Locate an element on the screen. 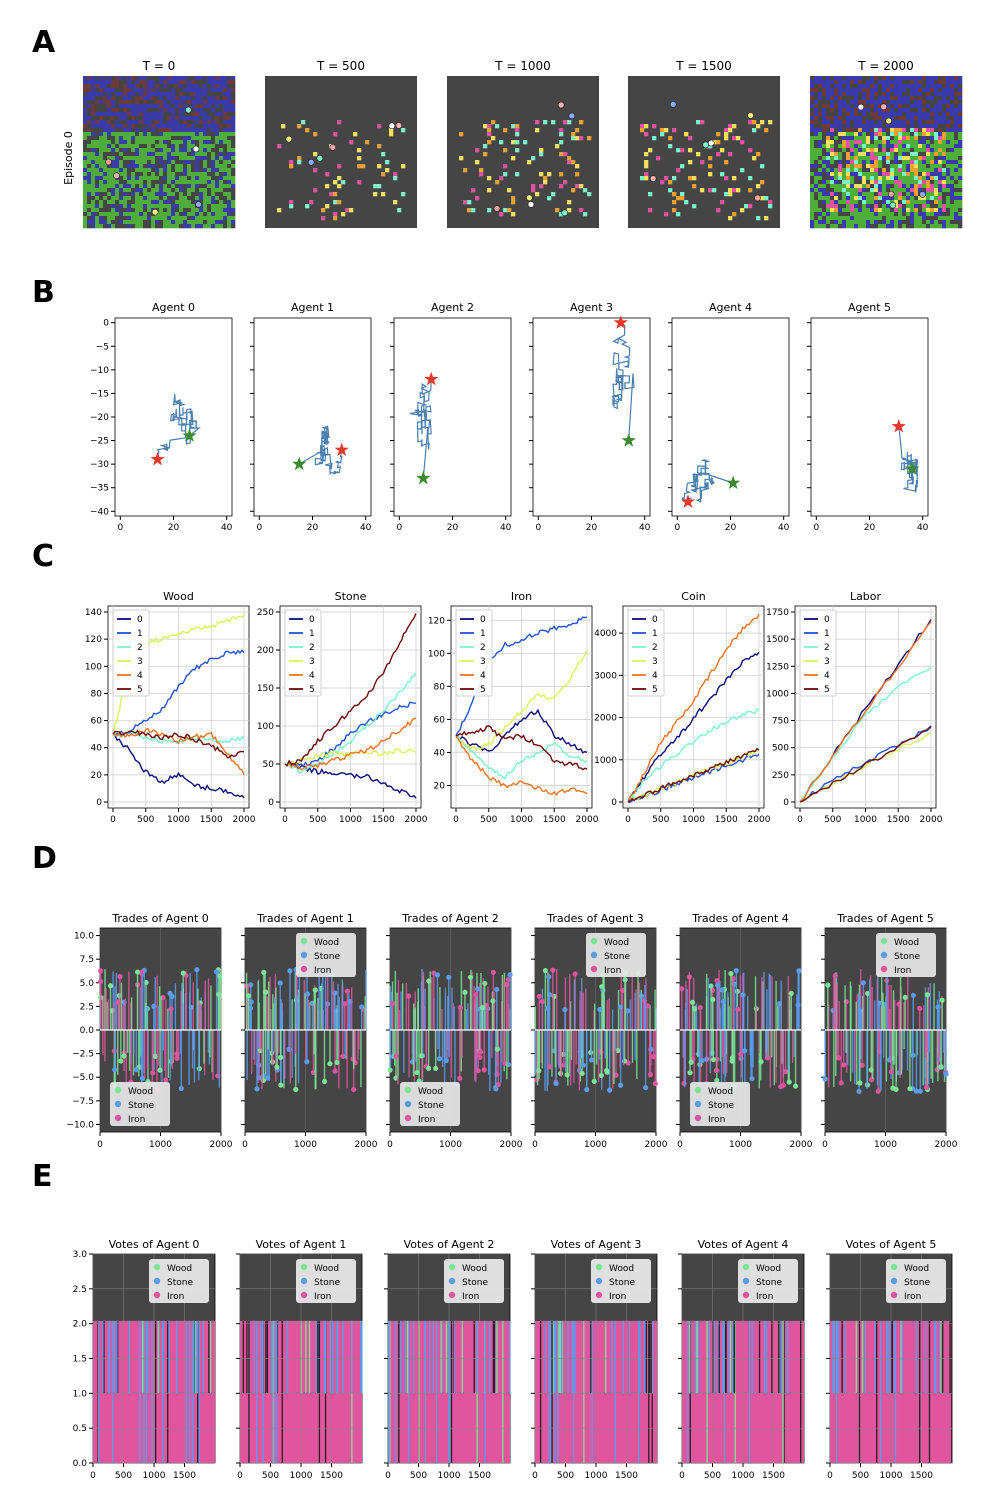  x-tick-label: 40 is located at coordinates (506, 528).